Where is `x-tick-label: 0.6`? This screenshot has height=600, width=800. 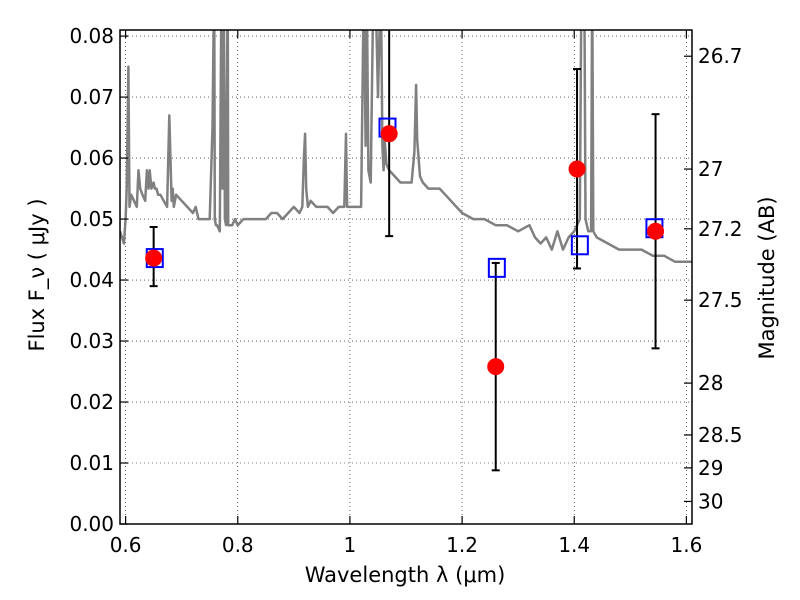 x-tick-label: 0.6 is located at coordinates (126, 545).